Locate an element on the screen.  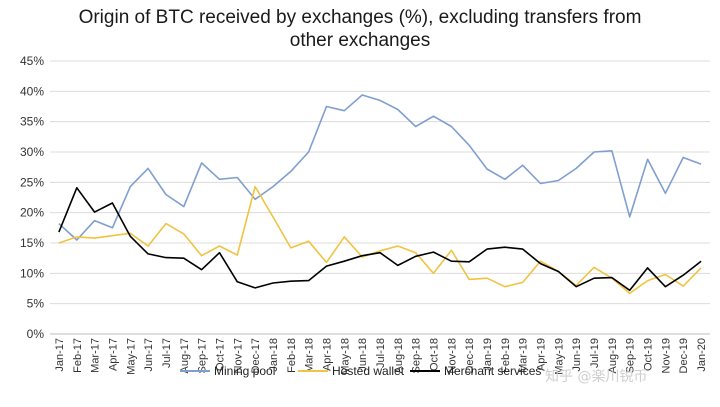
x-tick-label: Oct-19 is located at coordinates (649, 354).